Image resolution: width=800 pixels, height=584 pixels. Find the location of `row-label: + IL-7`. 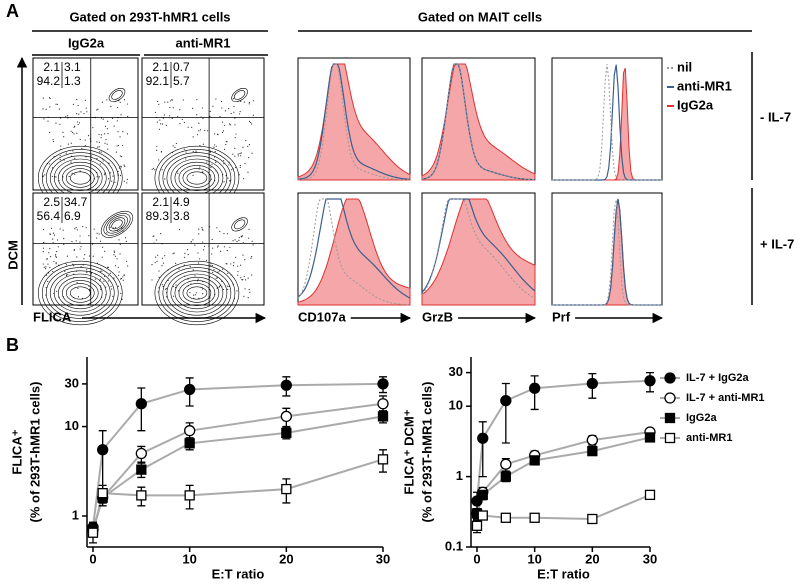

row-label: + IL-7 is located at coordinates (777, 243).